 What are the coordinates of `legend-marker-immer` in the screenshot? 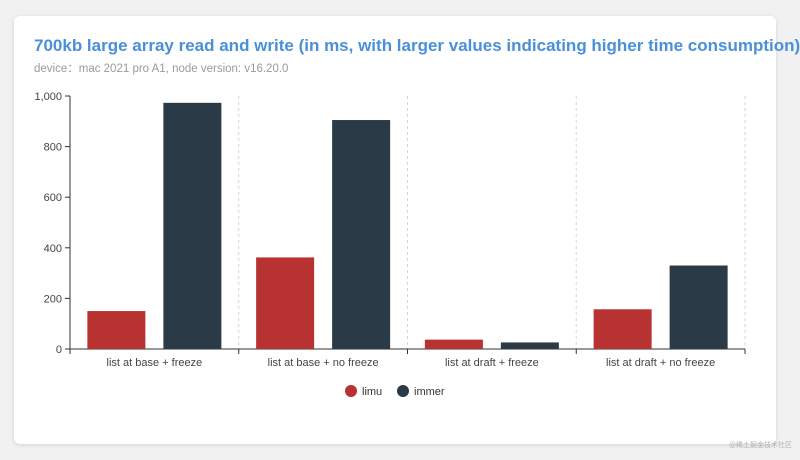 It's located at (403, 391).